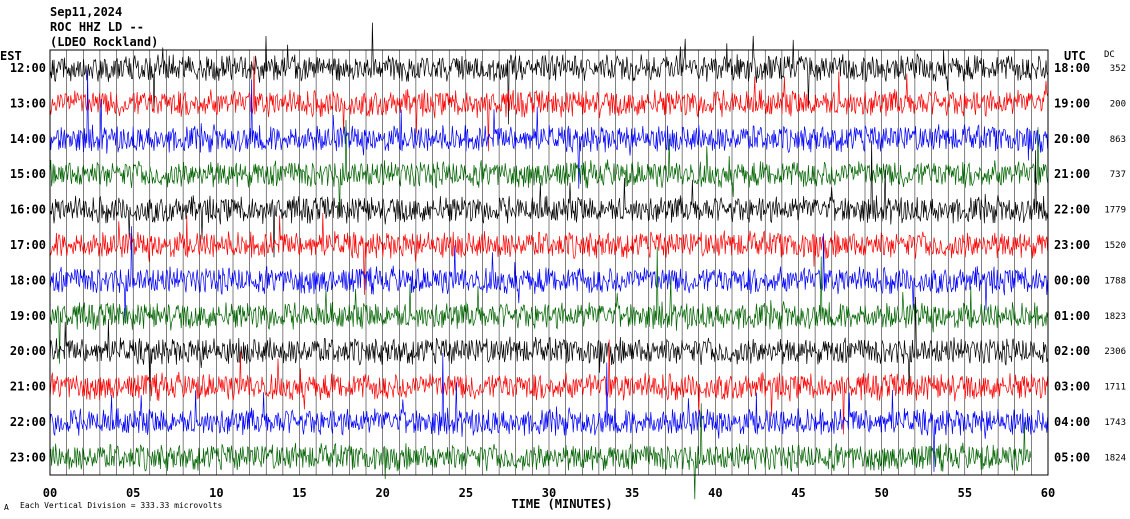  I want to click on x-tick-label: 50, so click(881, 493).